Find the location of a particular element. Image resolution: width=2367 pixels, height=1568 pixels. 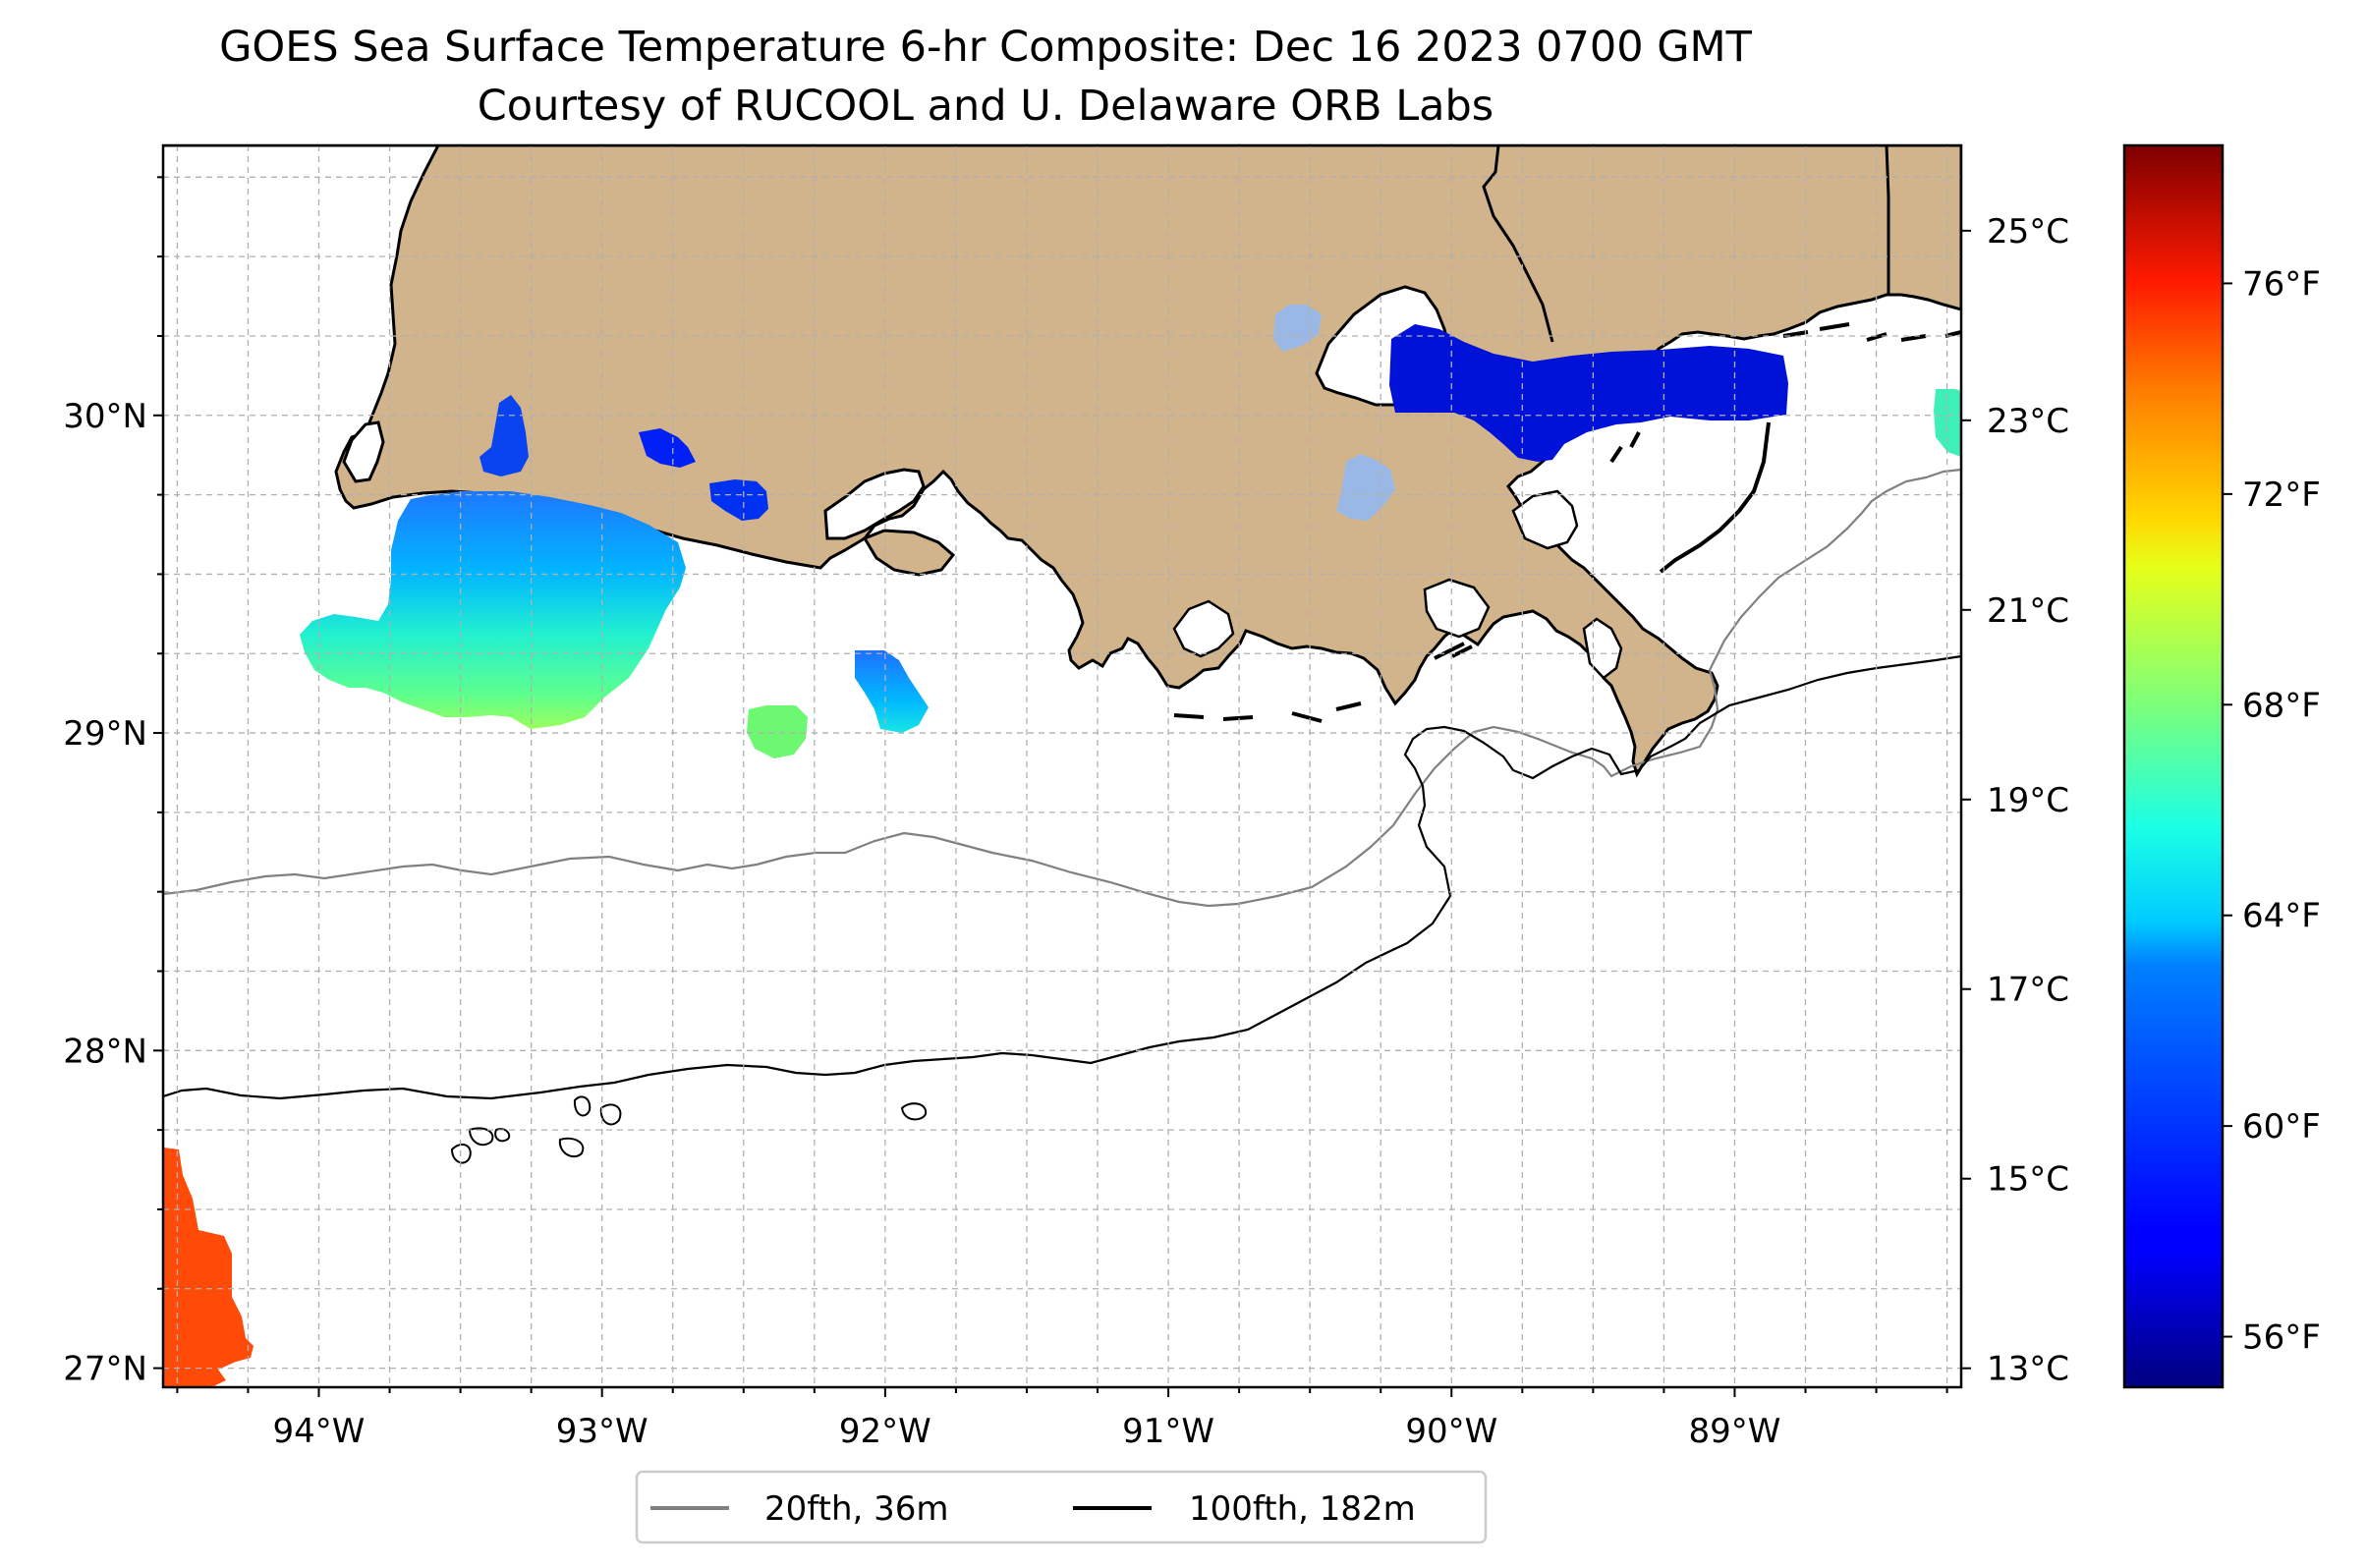

lat-tick-label: 30°N is located at coordinates (105, 416).